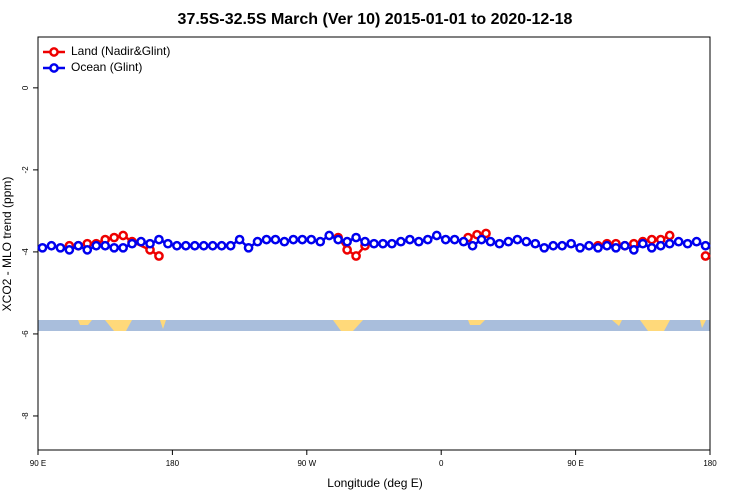 This screenshot has height=500, width=750. What do you see at coordinates (25, 252) in the screenshot?
I see `y-tick-label: -4` at bounding box center [25, 252].